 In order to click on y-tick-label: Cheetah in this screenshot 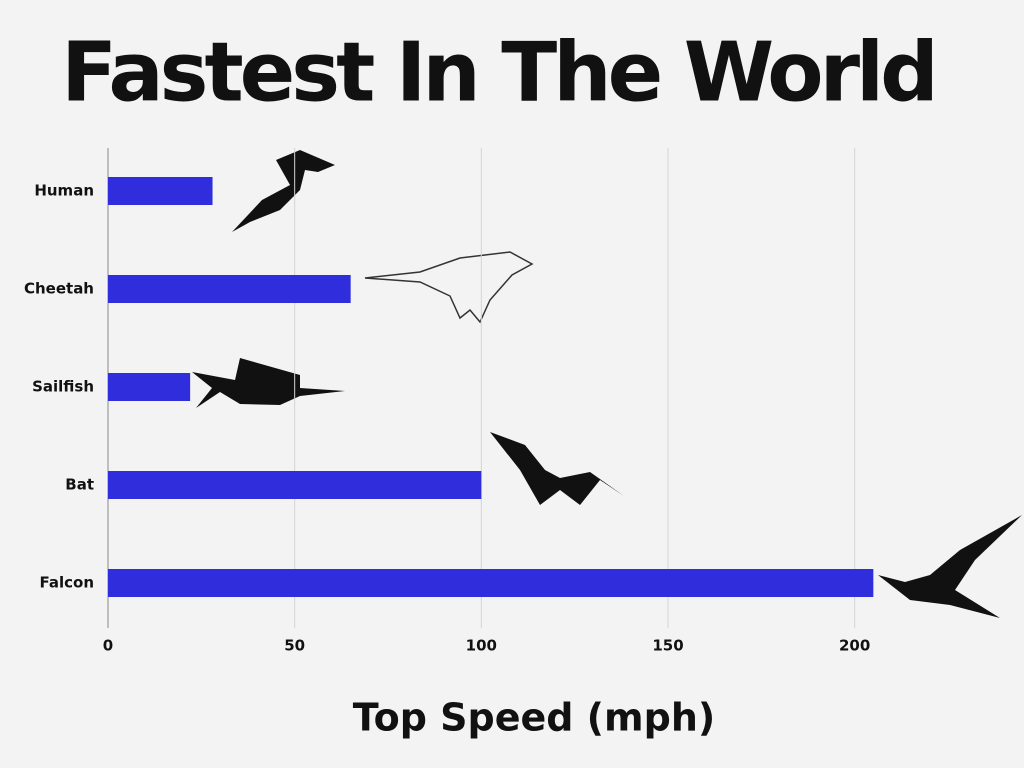, I will do `click(59, 289)`.